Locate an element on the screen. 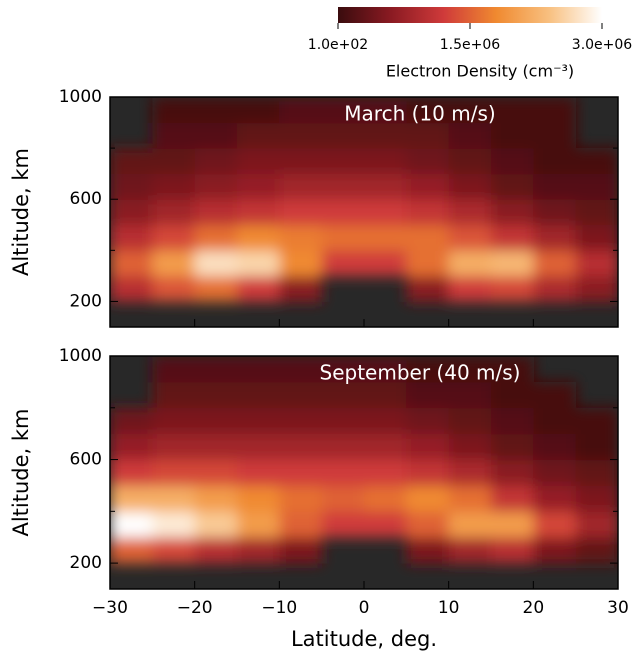 The width and height of the screenshot is (634, 659). x-tick-label: 10 is located at coordinates (449, 608).